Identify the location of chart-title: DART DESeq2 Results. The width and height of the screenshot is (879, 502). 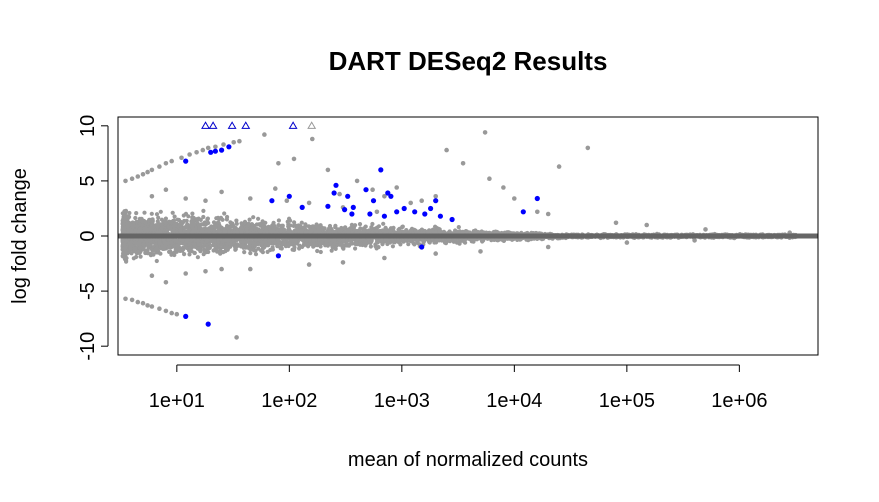
(468, 61).